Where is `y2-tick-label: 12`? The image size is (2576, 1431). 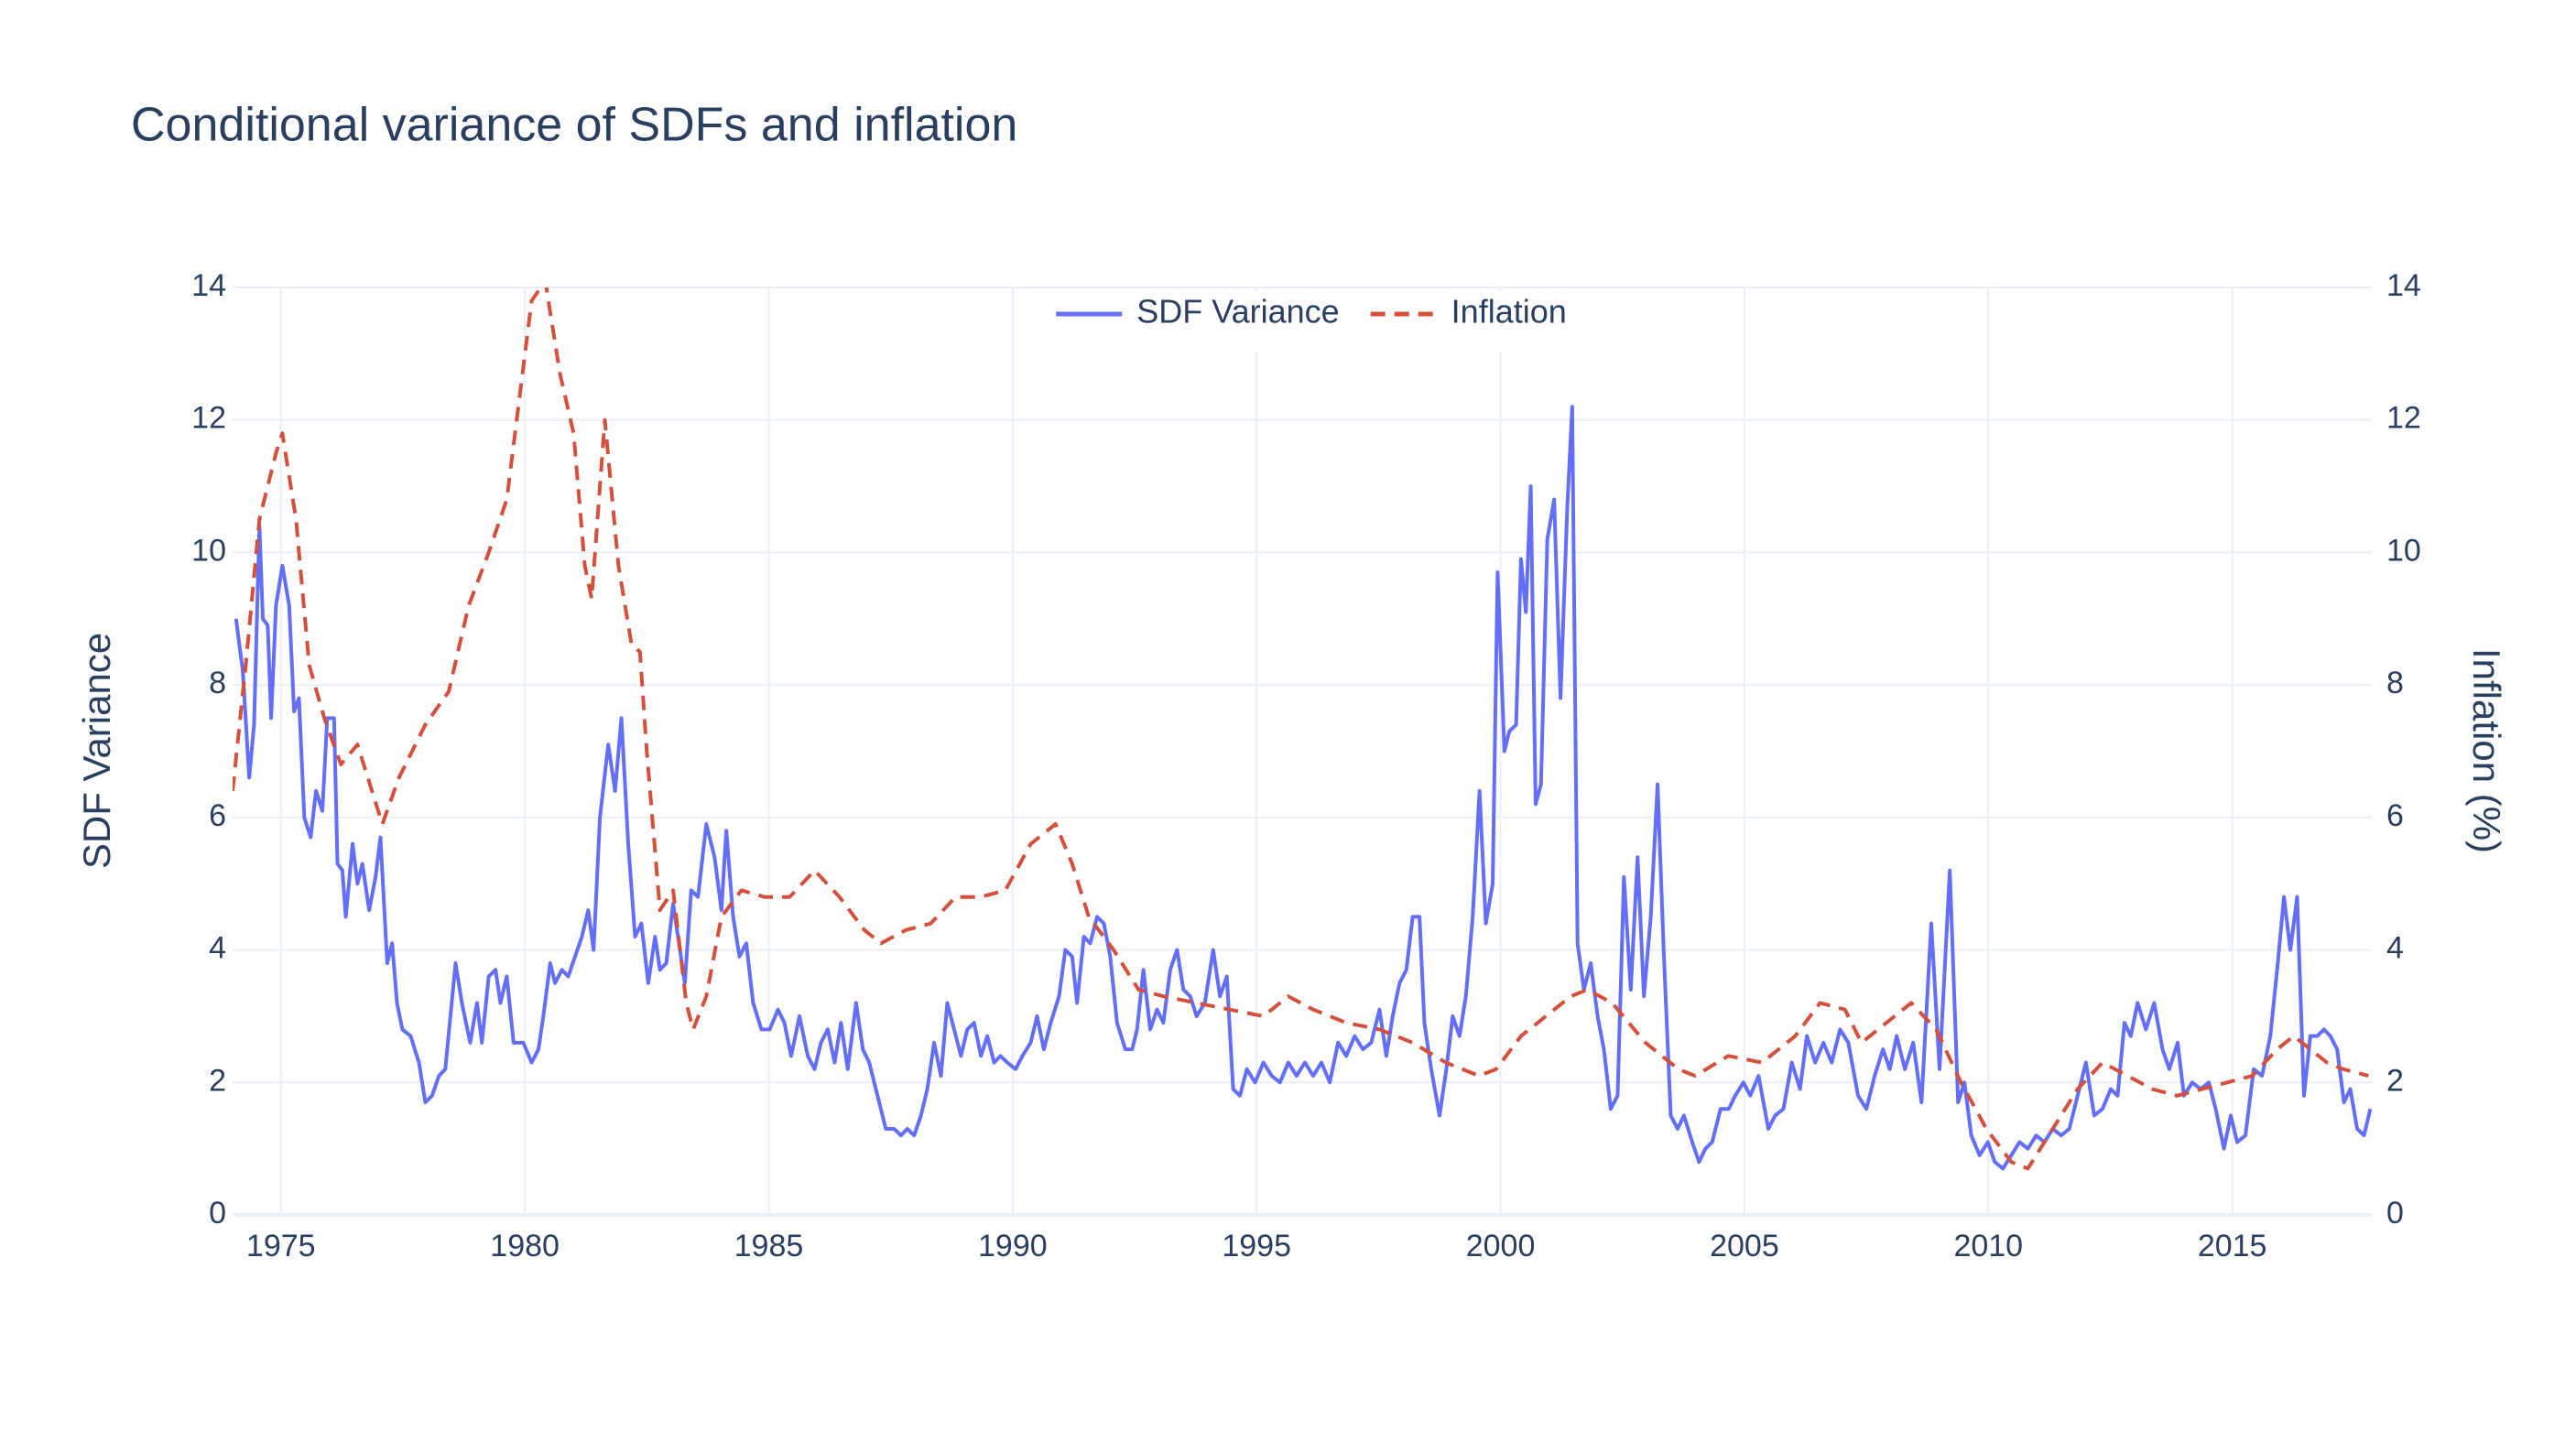 y2-tick-label: 12 is located at coordinates (2403, 418).